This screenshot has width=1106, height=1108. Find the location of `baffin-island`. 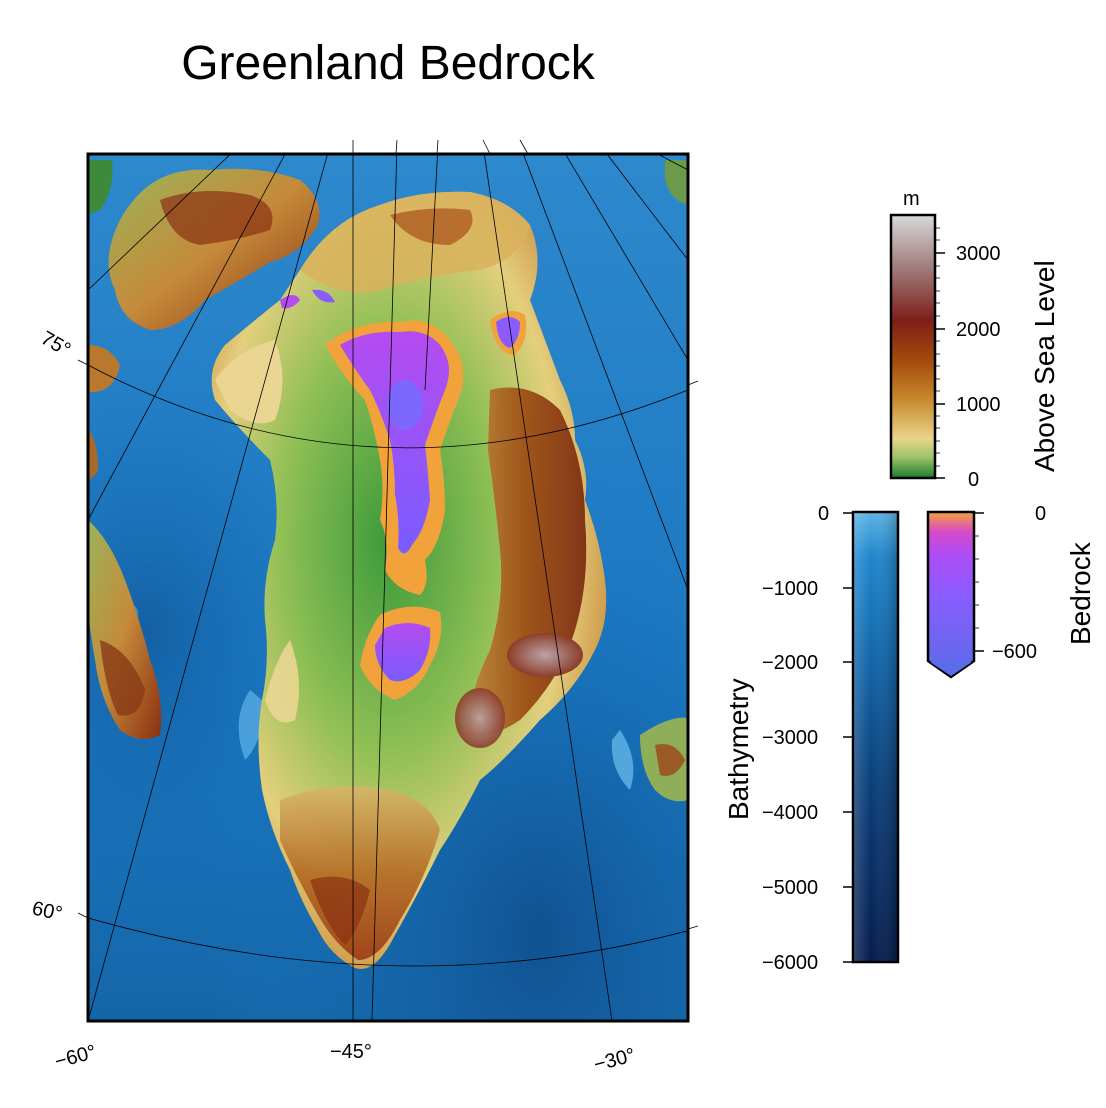

baffin-island is located at coordinates (125, 629).